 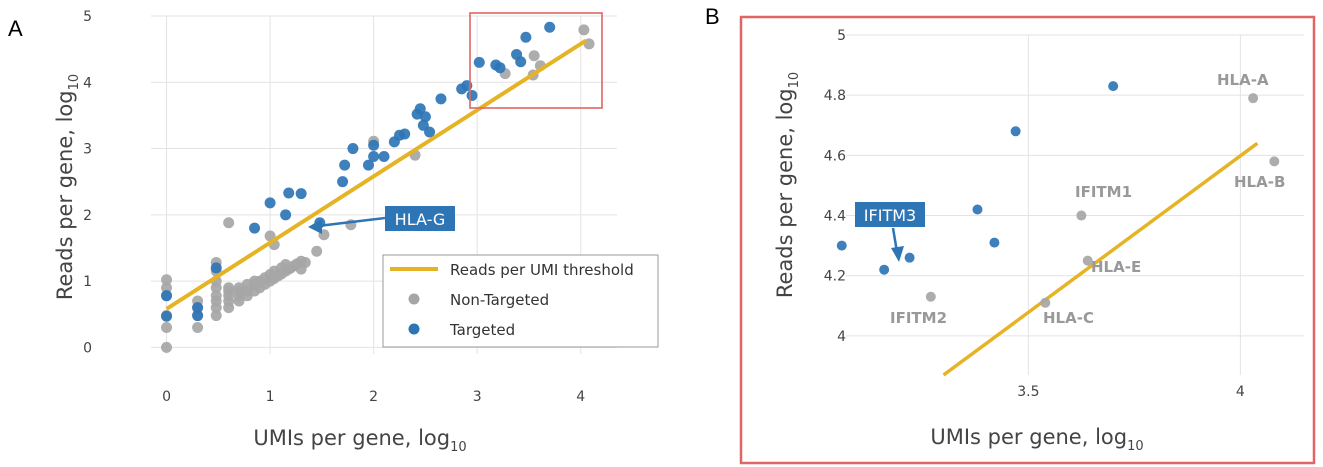 What do you see at coordinates (787, 185) in the screenshot?
I see `panel-b-y-axis-title: Reads per gene, log10` at bounding box center [787, 185].